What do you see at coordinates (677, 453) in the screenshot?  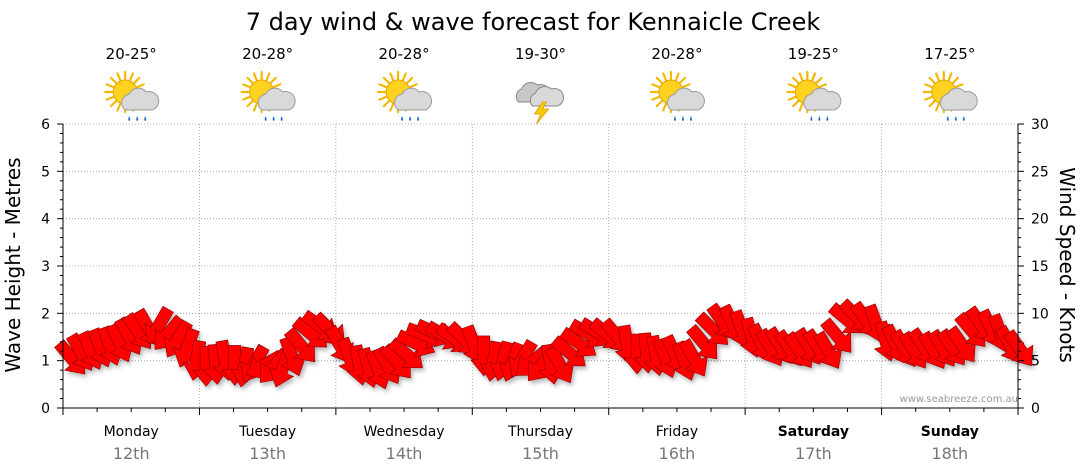 I see `day-date-label: 16th` at bounding box center [677, 453].